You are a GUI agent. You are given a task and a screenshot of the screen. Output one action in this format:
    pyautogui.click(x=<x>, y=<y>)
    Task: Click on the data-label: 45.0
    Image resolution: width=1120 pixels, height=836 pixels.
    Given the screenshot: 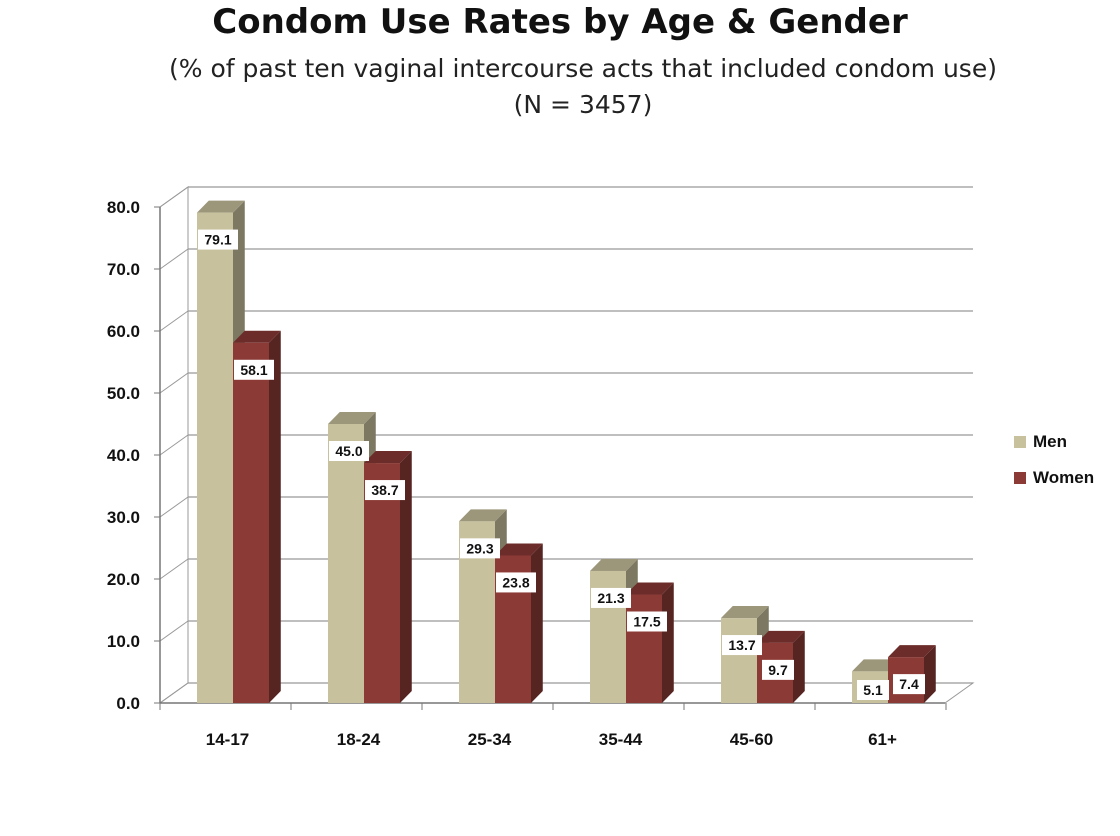 What is the action you would take?
    pyautogui.click(x=348, y=451)
    